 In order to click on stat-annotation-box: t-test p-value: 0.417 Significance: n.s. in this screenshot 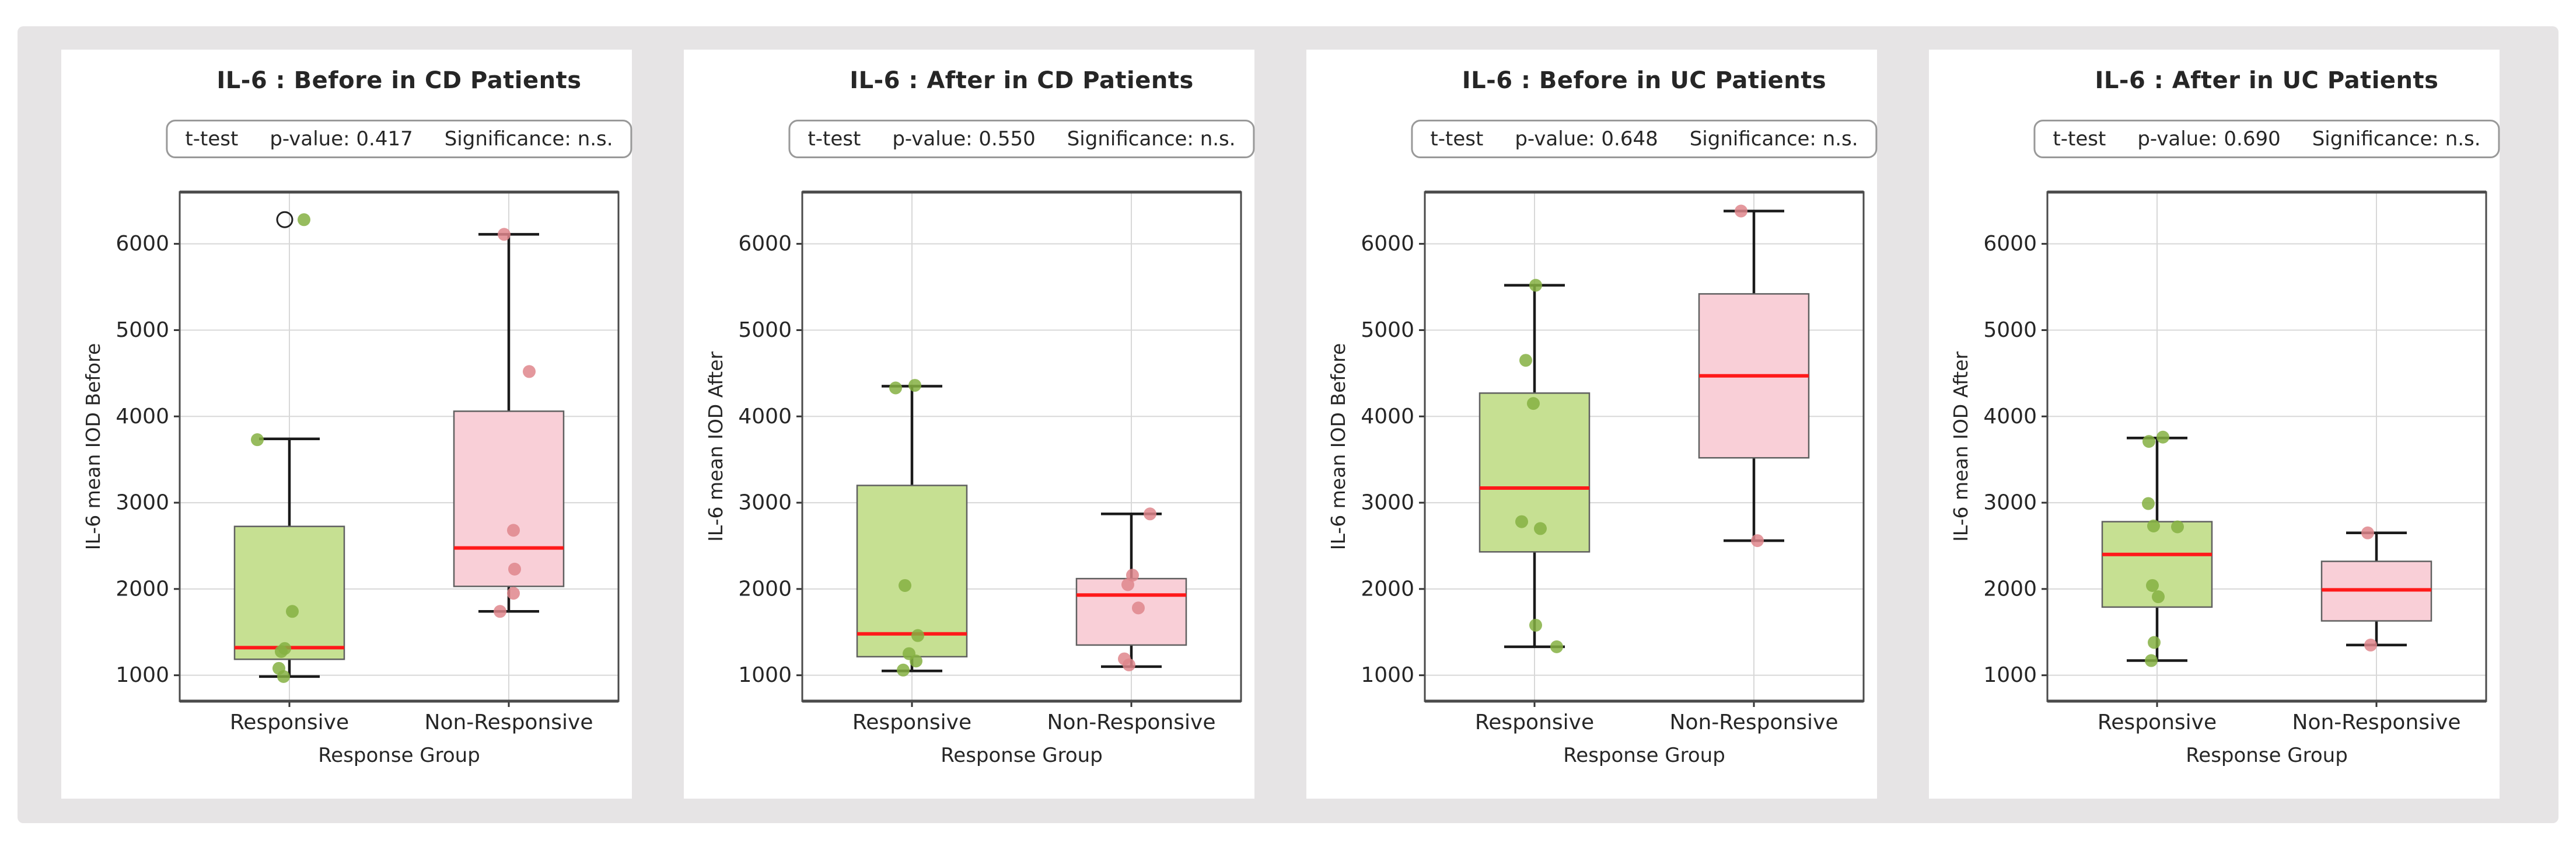, I will do `click(399, 139)`.